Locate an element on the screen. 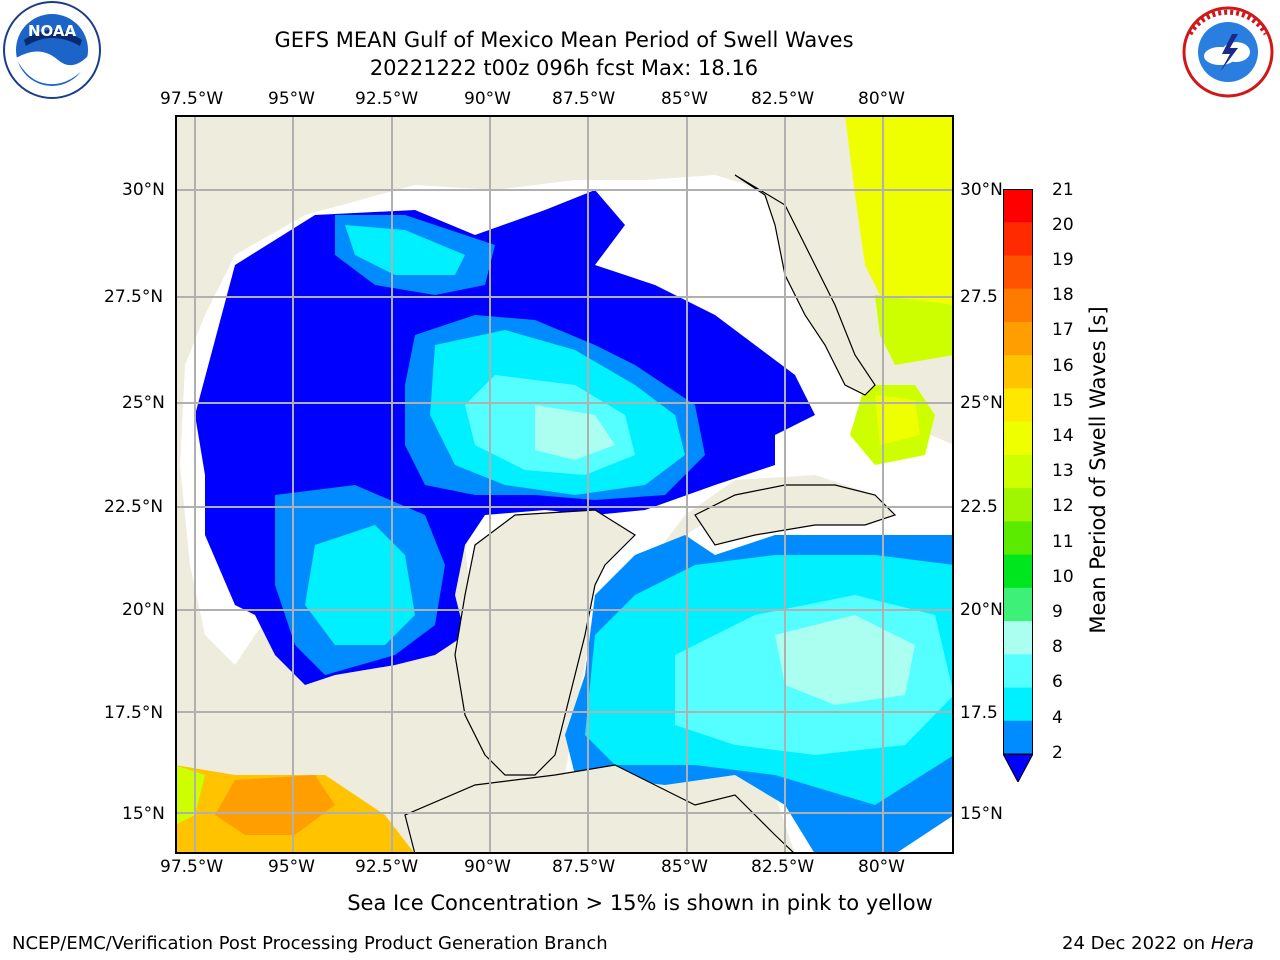  cb-tick-label: 17 is located at coordinates (1063, 330).